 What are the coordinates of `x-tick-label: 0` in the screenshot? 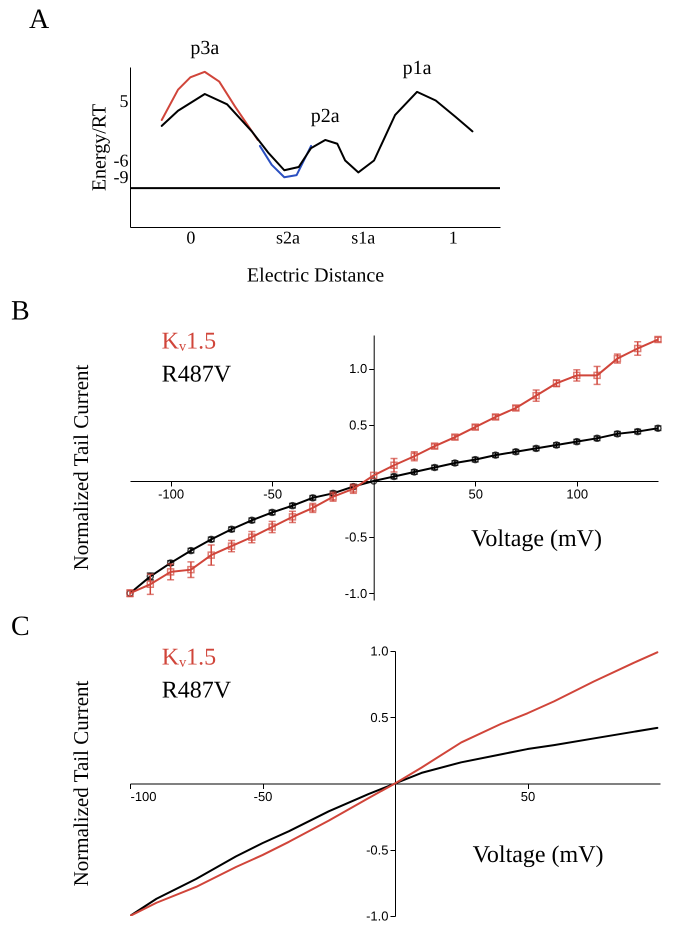 It's located at (191, 238).